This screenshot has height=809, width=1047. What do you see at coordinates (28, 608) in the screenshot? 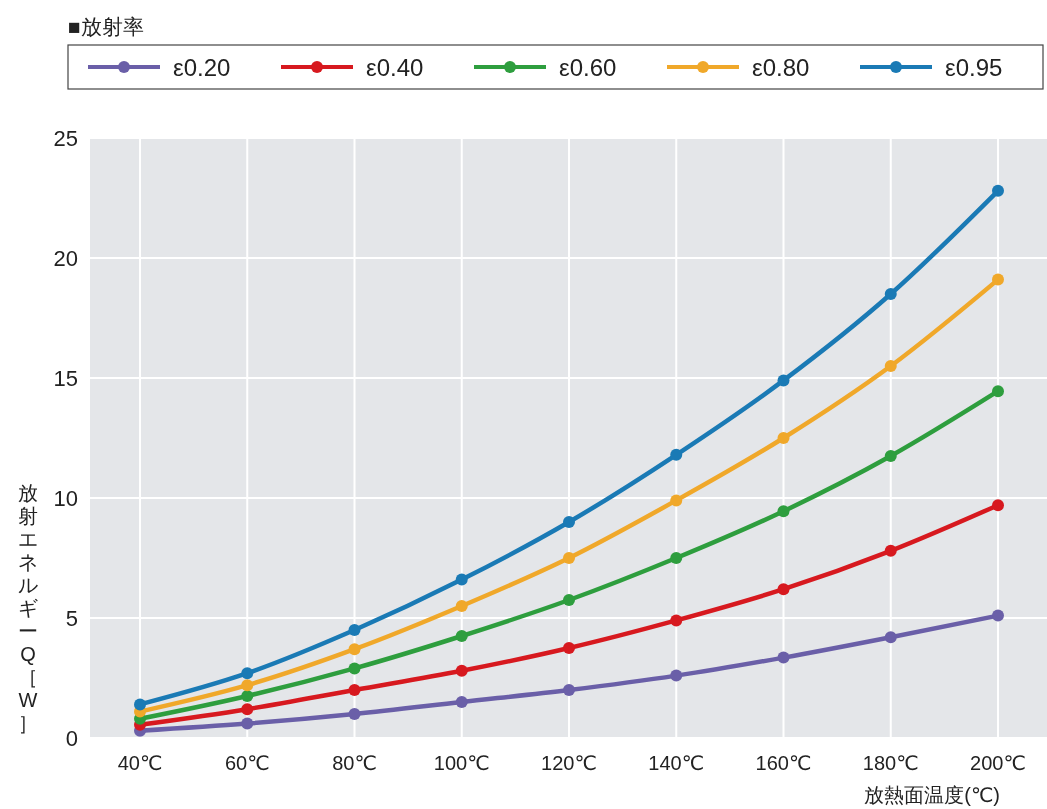
I see `text: 放射エネルギーQ［W］` at bounding box center [28, 608].